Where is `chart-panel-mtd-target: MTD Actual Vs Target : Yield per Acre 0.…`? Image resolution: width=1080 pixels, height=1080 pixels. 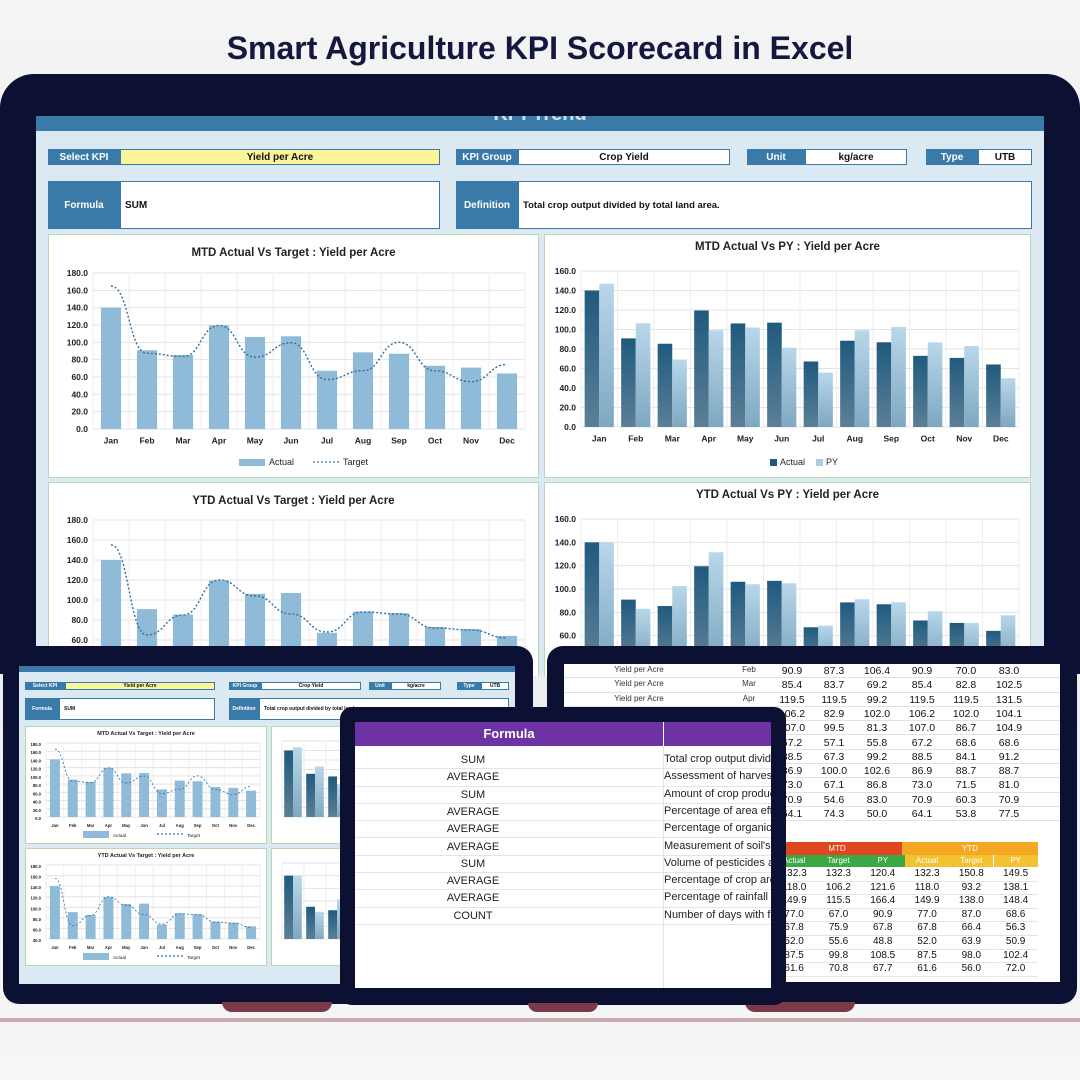
chart-panel-mtd-target: MTD Actual Vs Target : Yield per Acre 0.… is located at coordinates (293, 356).